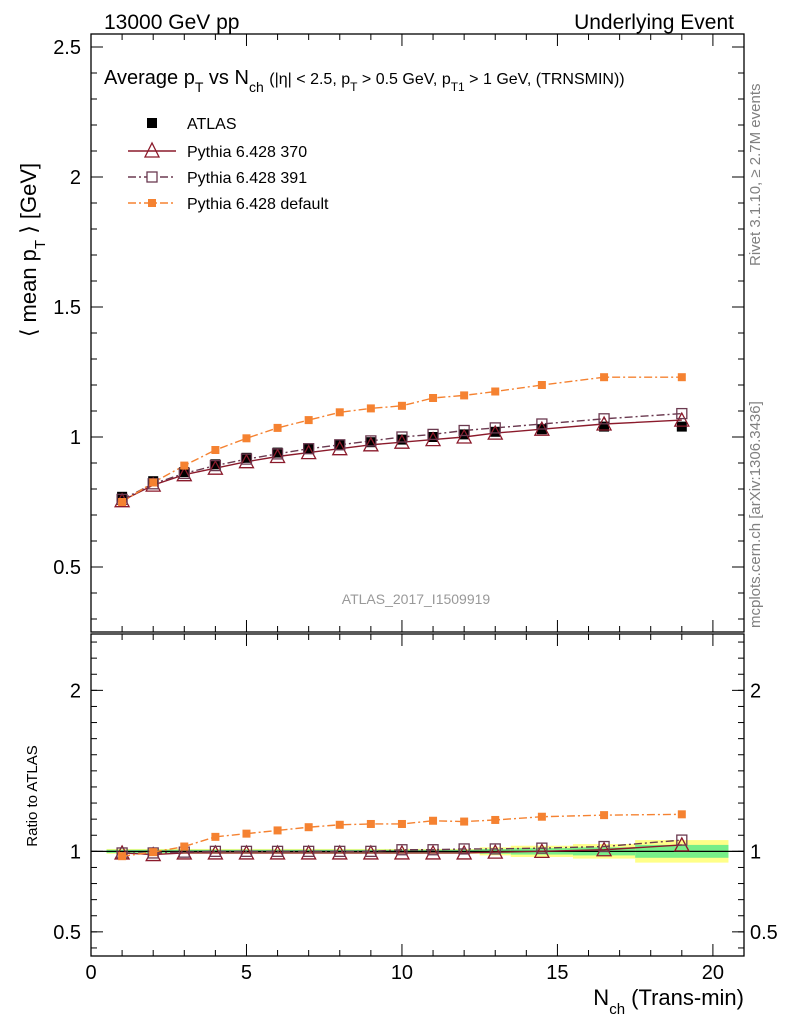 The width and height of the screenshot is (786, 1024). Describe the element at coordinates (32, 250) in the screenshot. I see `main-ylabel: ⟨ mean pT ⟩ [GeV]` at that location.